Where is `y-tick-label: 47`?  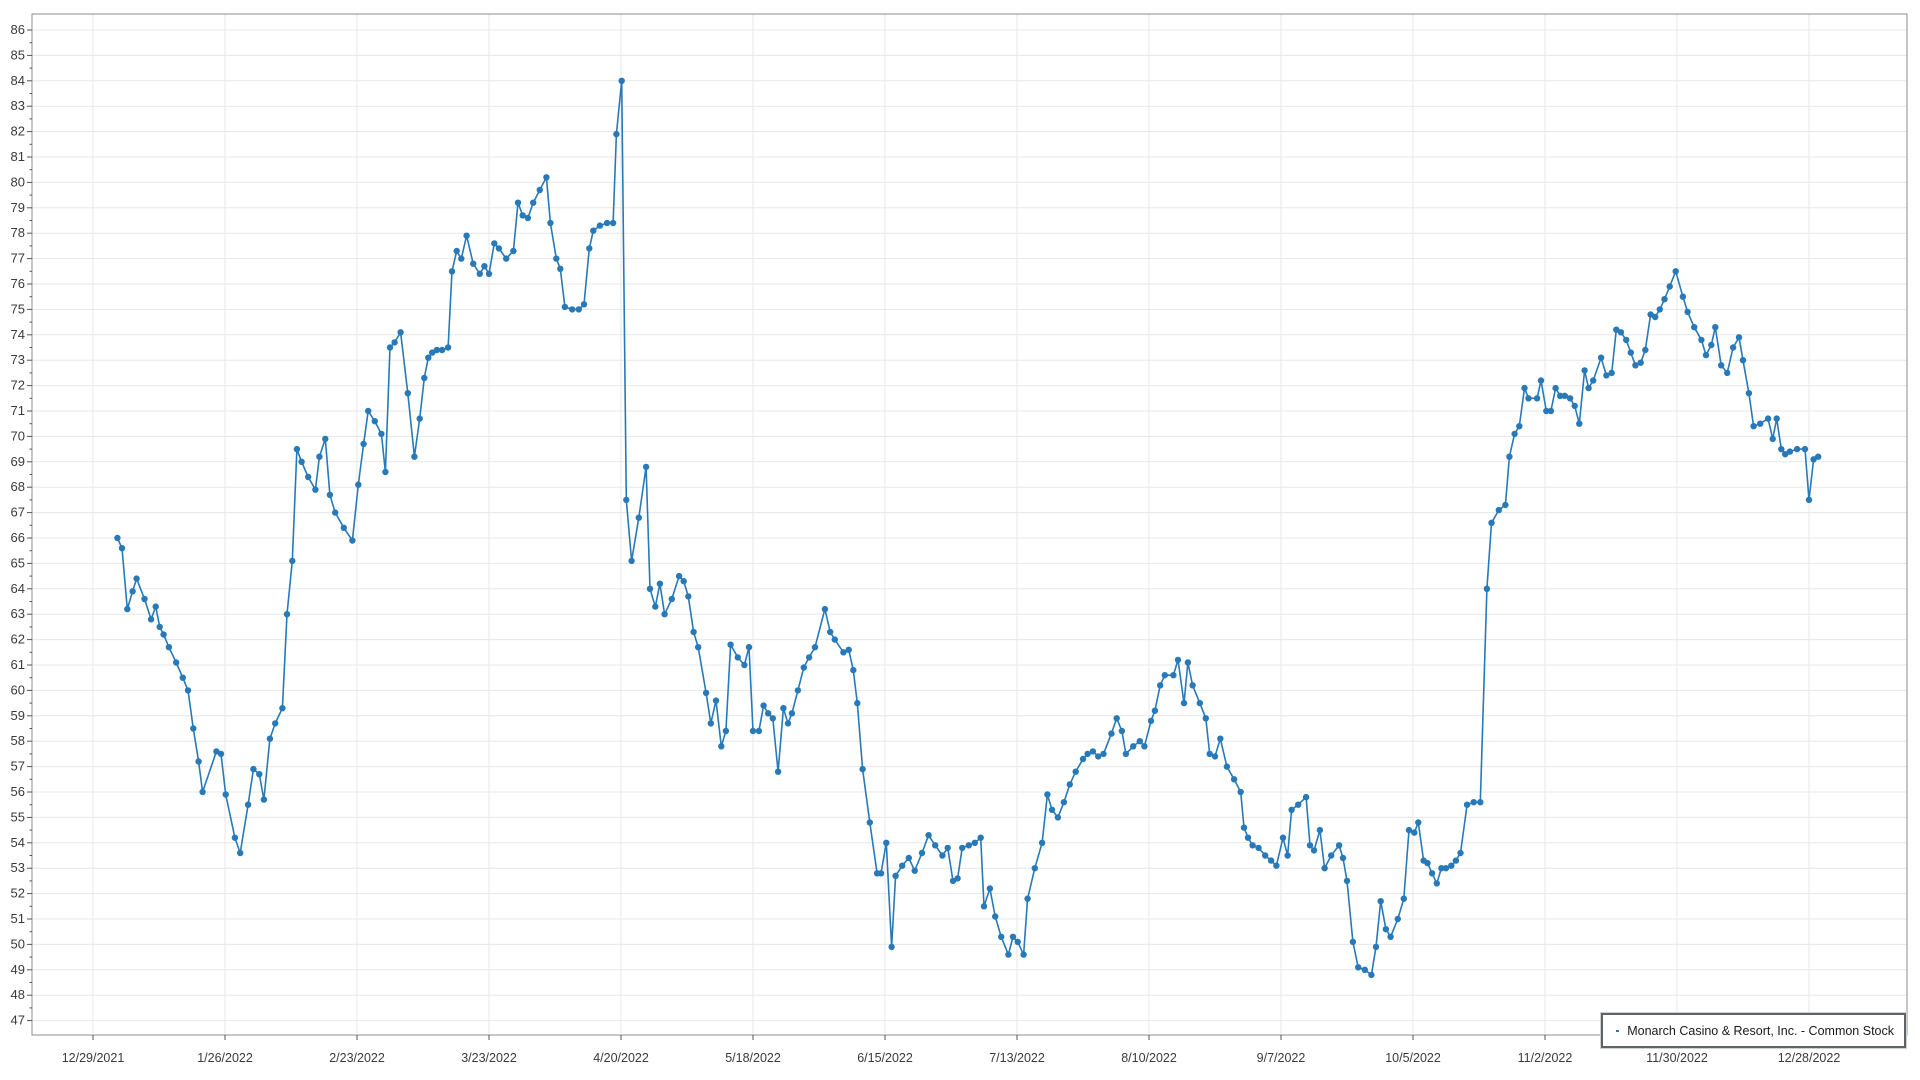
y-tick-label: 47 is located at coordinates (18, 1020).